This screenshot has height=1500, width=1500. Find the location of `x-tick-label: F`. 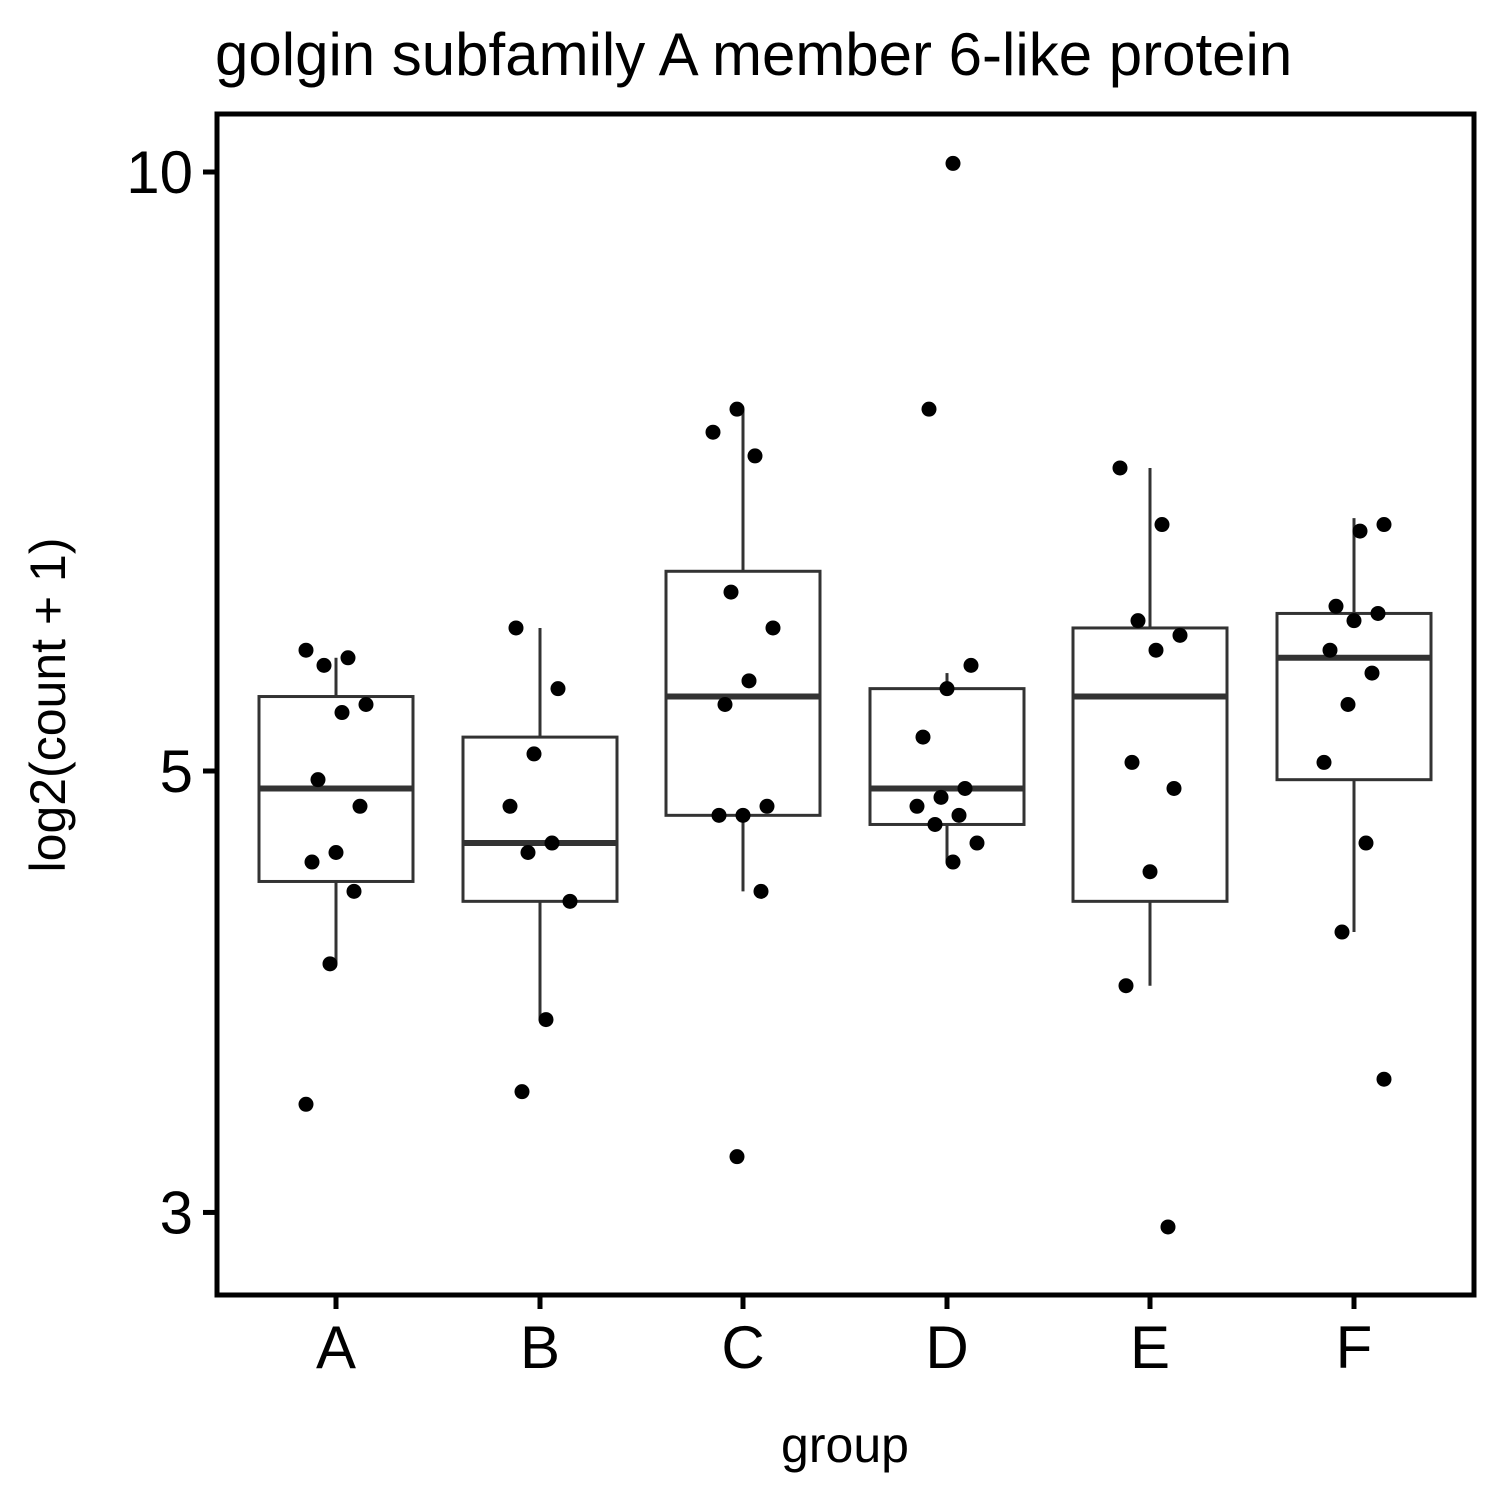

x-tick-label: F is located at coordinates (1354, 1347).